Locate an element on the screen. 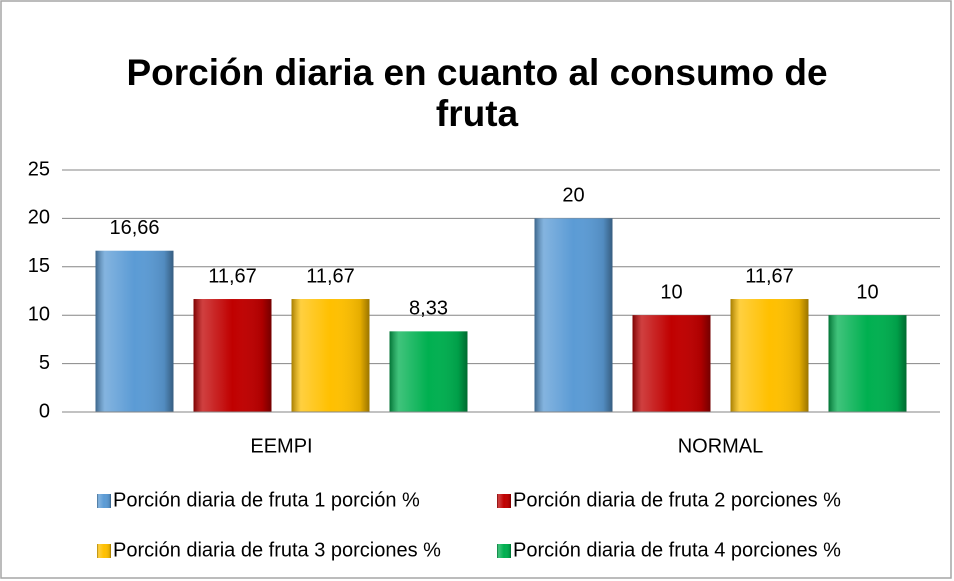  y-tick-label: 10 is located at coordinates (39, 314).